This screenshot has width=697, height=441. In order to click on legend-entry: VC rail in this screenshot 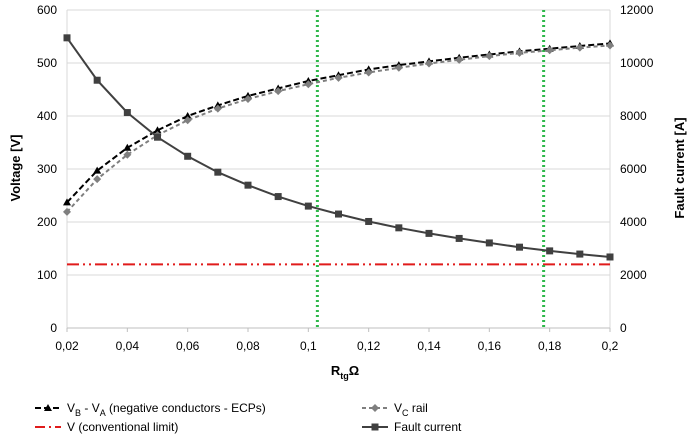, I will do `click(395, 409)`.